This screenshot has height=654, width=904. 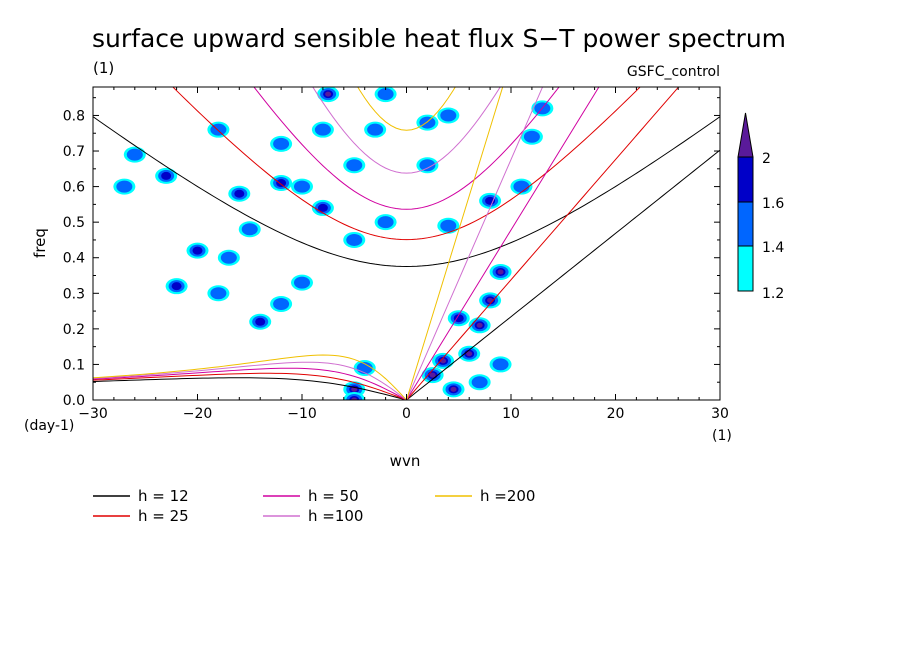 What do you see at coordinates (773, 248) in the screenshot?
I see `colorbar-label: 1.4` at bounding box center [773, 248].